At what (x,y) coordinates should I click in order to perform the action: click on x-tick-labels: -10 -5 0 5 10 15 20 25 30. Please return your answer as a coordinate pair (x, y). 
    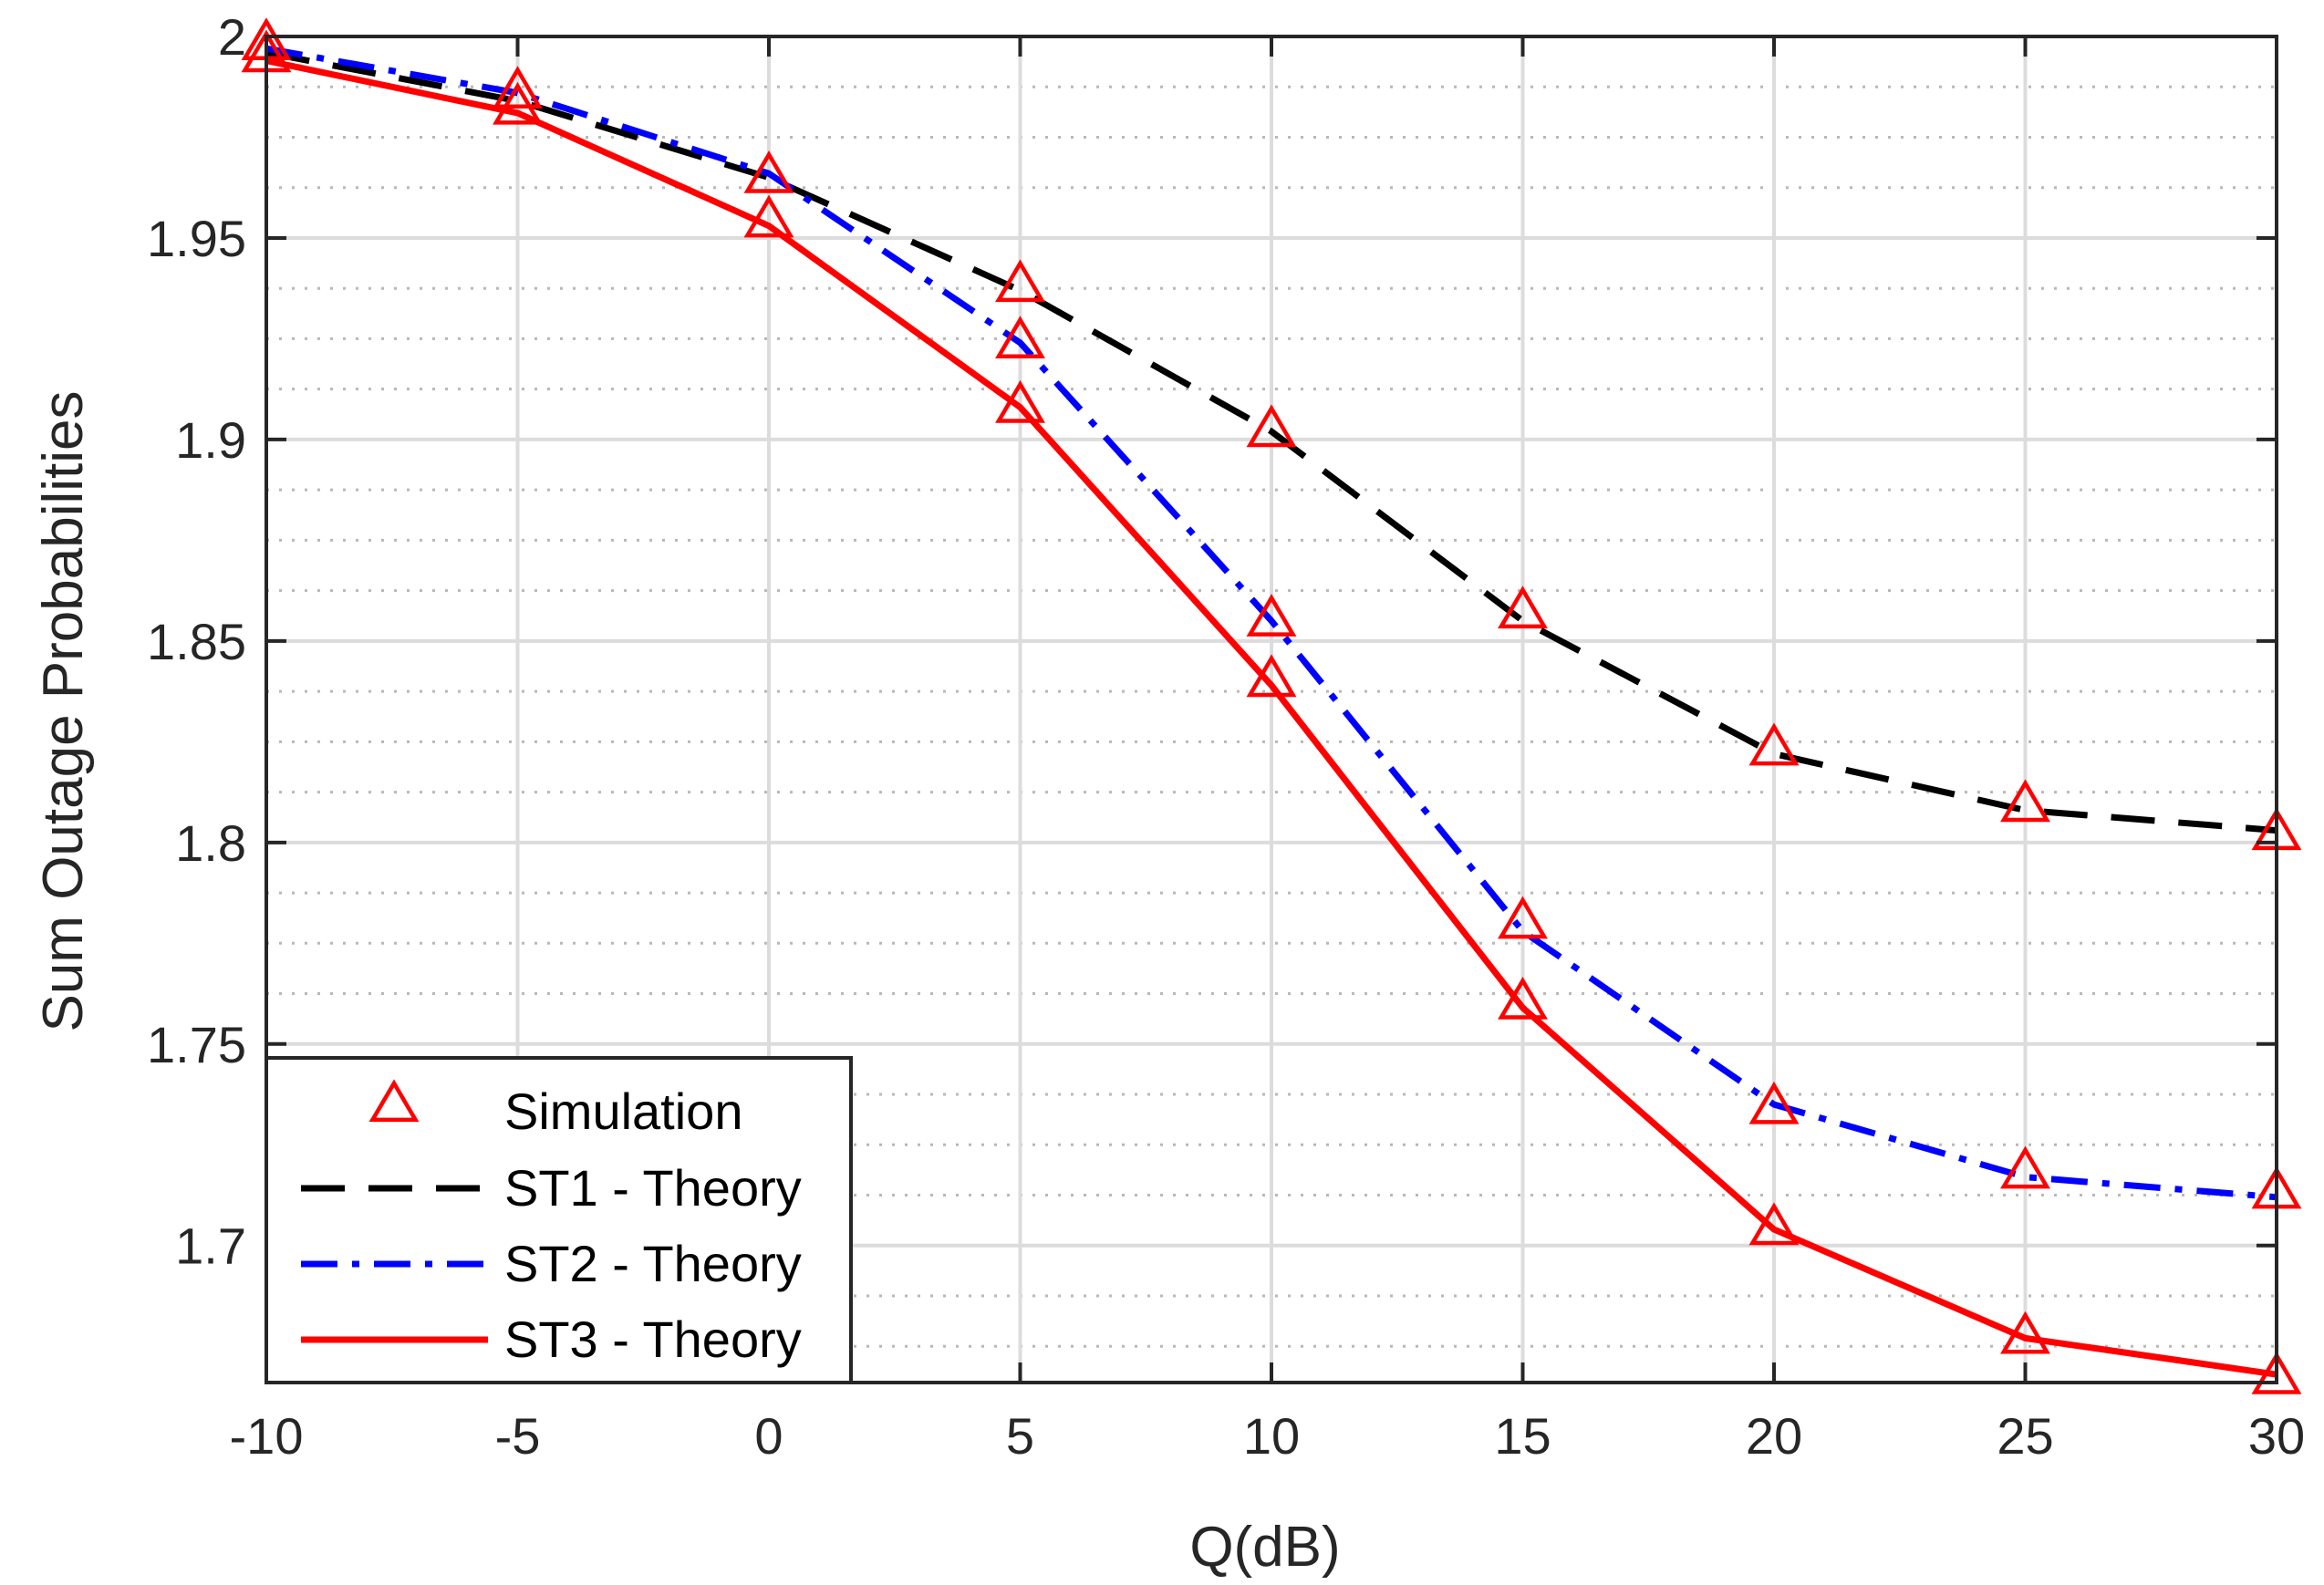
    Looking at the image, I should click on (1268, 1436).